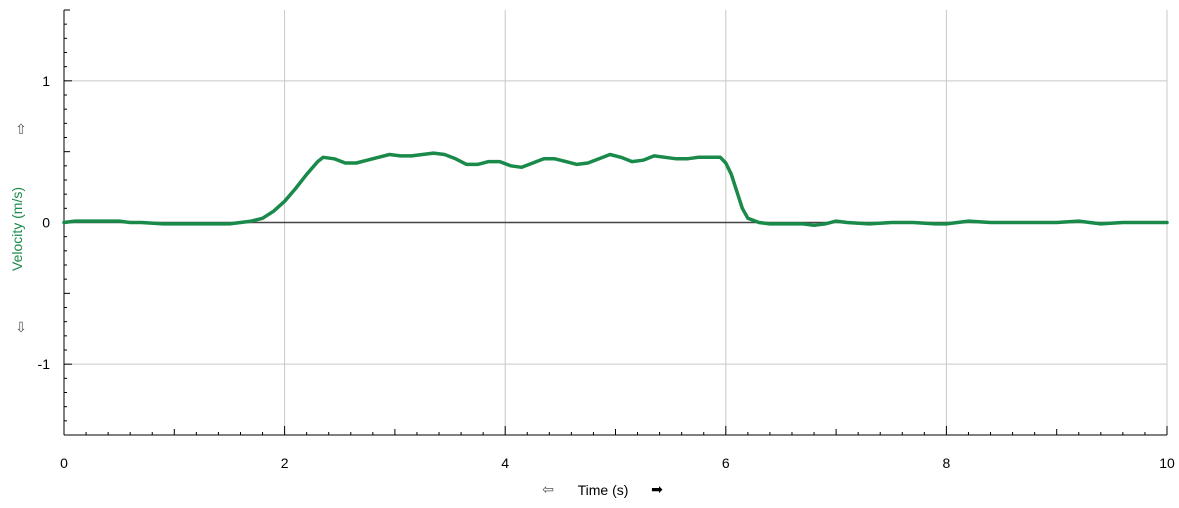 This screenshot has width=1179, height=508. I want to click on x-tick-label: 2, so click(285, 463).